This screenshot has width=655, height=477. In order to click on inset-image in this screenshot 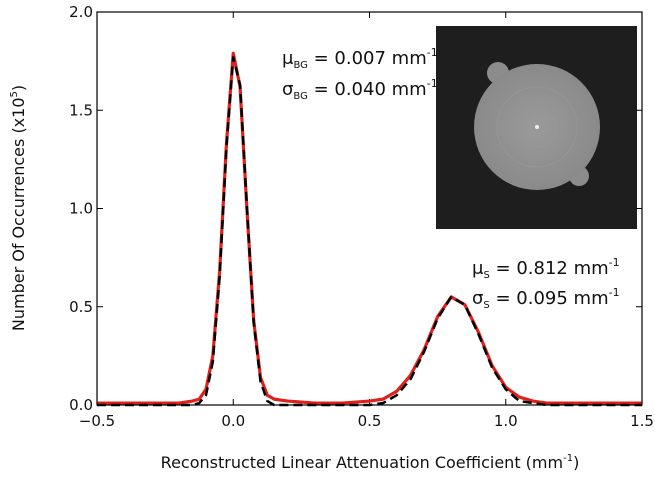, I will do `click(536, 127)`.